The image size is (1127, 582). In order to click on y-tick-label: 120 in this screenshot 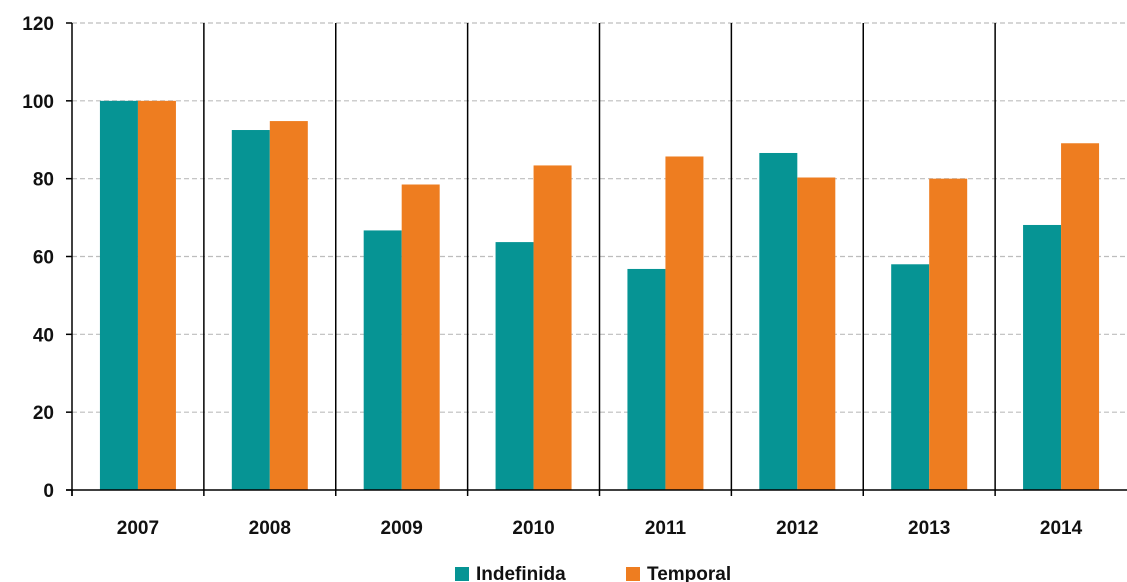, I will do `click(38, 24)`.